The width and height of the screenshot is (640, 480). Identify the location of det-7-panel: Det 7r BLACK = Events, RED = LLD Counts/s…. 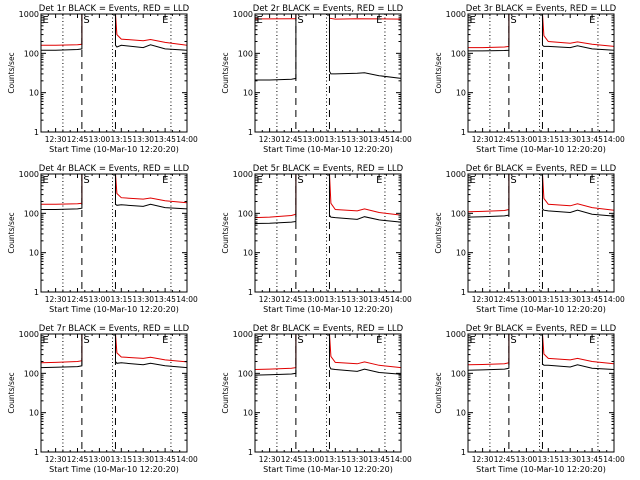
(102, 399).